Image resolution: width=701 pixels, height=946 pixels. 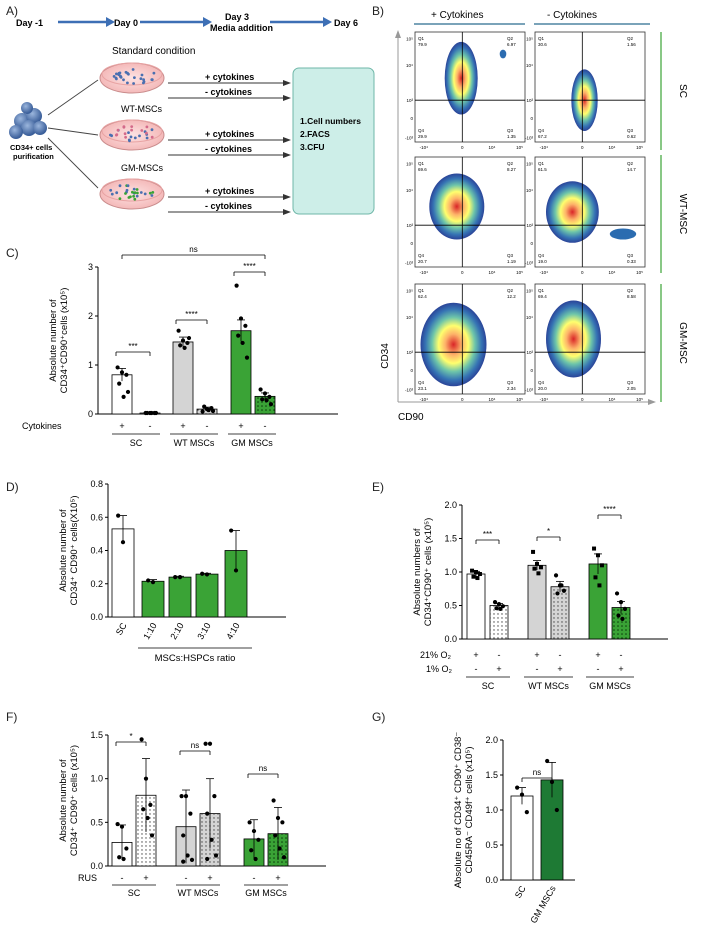 I want to click on minus-cytokines-label: - cytokines, so click(x=228, y=149).